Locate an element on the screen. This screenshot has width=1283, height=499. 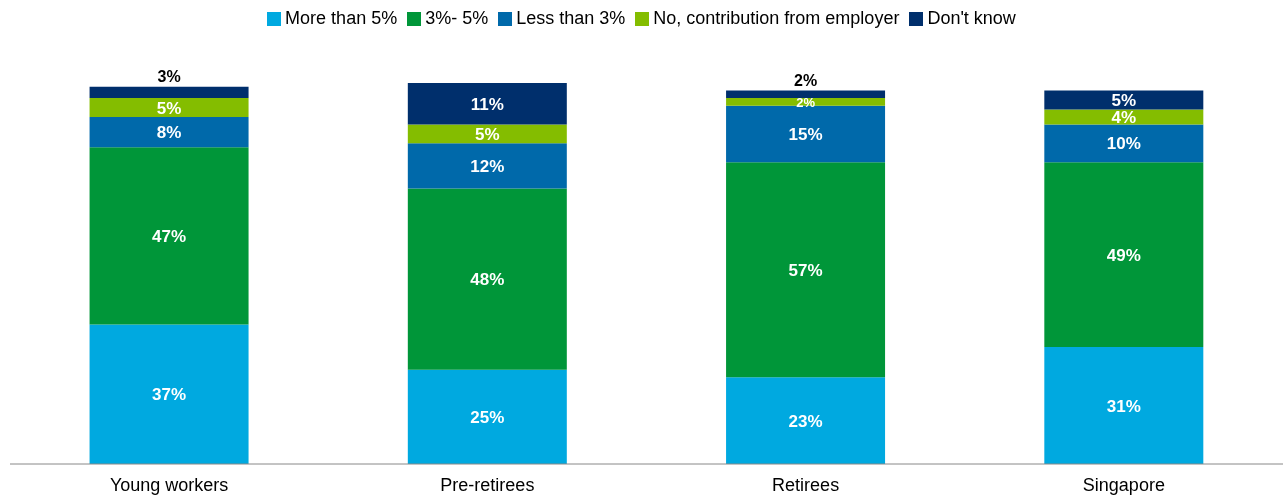
data-label: 12% is located at coordinates (487, 167).